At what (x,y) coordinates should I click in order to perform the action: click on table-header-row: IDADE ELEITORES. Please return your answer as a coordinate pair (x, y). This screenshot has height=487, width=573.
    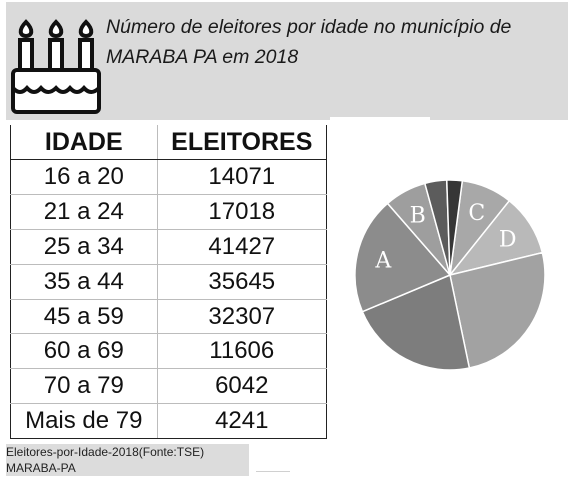
    Looking at the image, I should click on (169, 142).